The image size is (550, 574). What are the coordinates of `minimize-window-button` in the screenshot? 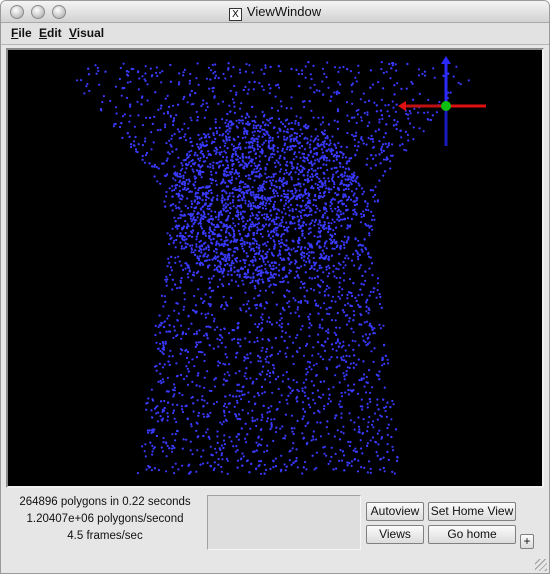 It's located at (38, 12).